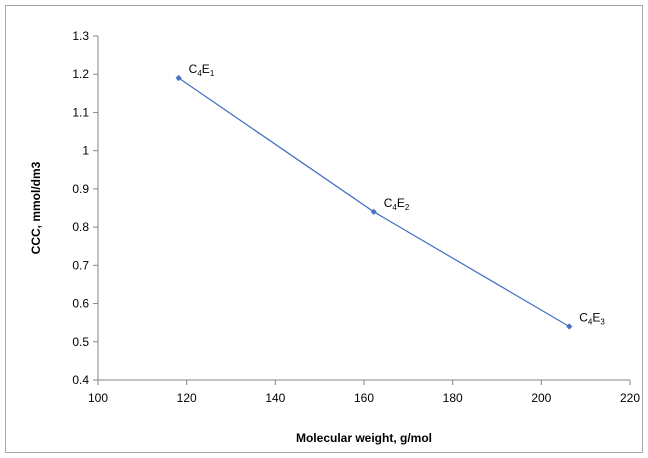 Image resolution: width=648 pixels, height=458 pixels. What do you see at coordinates (80, 265) in the screenshot?
I see `y-tick-label: 0.7` at bounding box center [80, 265].